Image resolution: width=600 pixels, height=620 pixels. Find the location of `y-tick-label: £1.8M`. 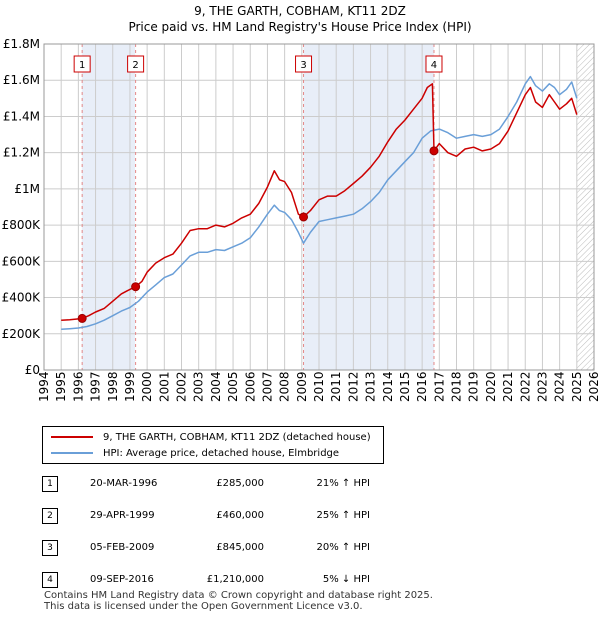

y-tick-label: £1.8M is located at coordinates (21, 44).